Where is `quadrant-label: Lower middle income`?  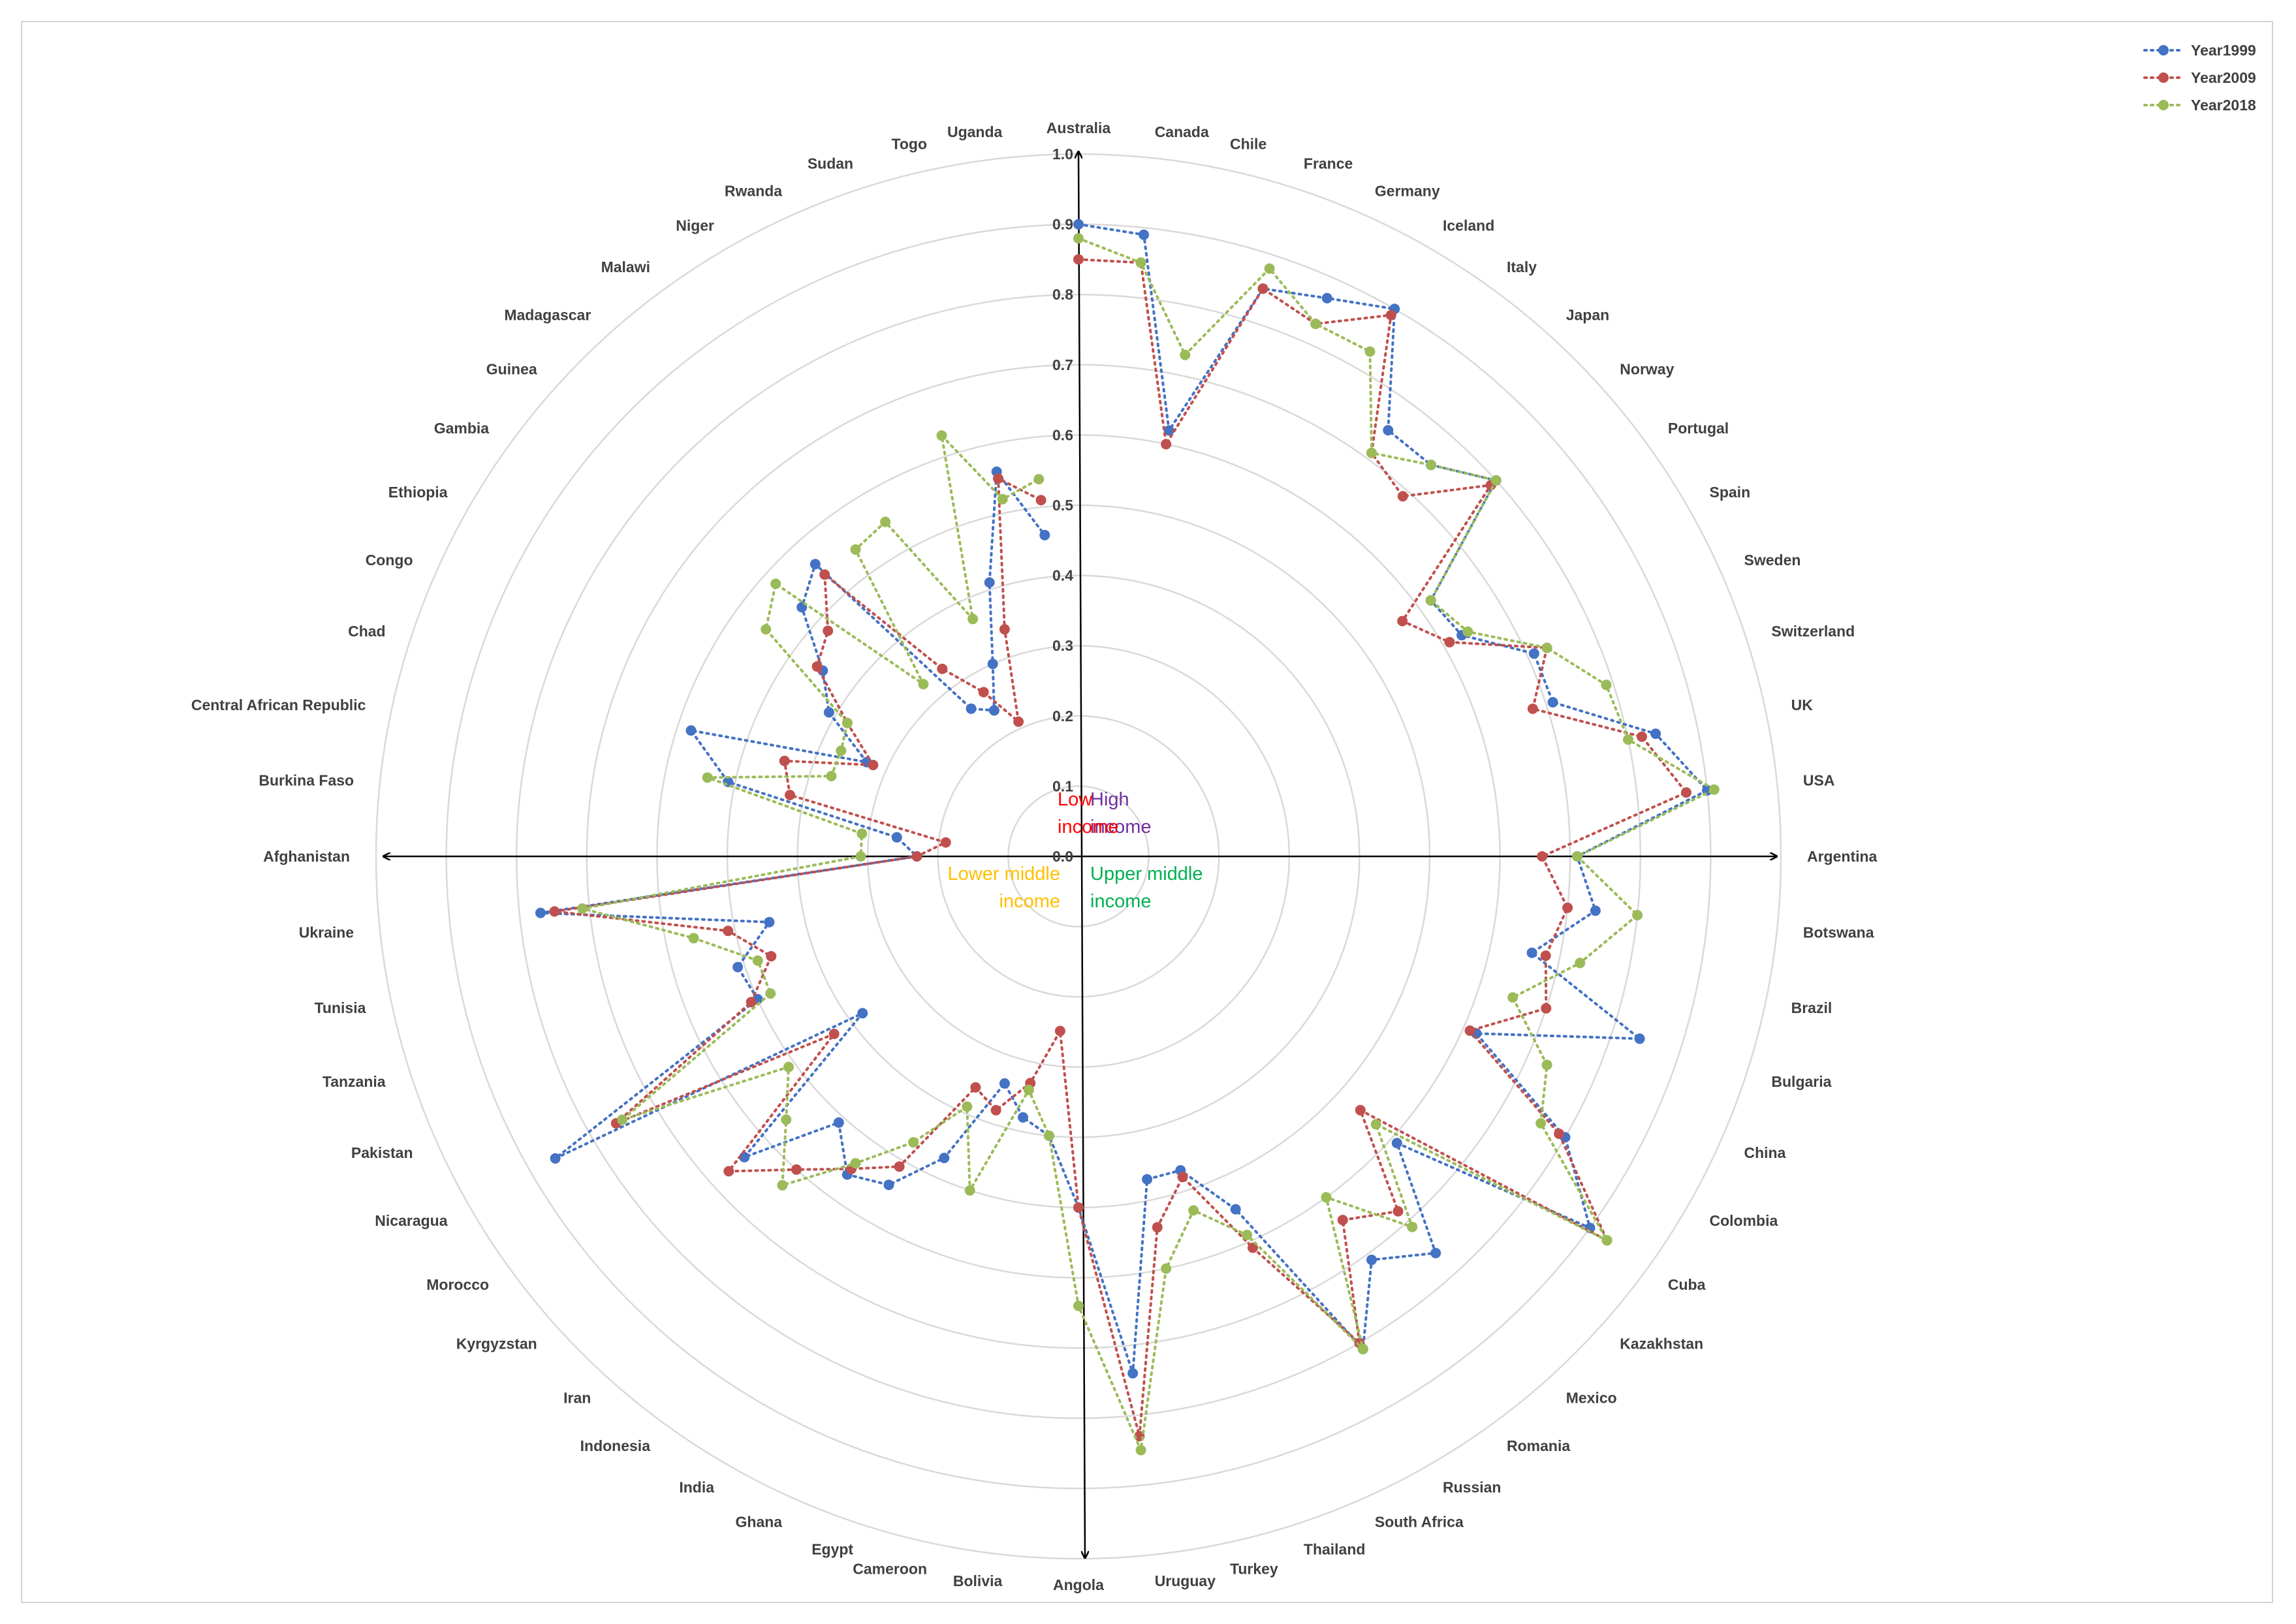 quadrant-label: Lower middle income is located at coordinates (1004, 888).